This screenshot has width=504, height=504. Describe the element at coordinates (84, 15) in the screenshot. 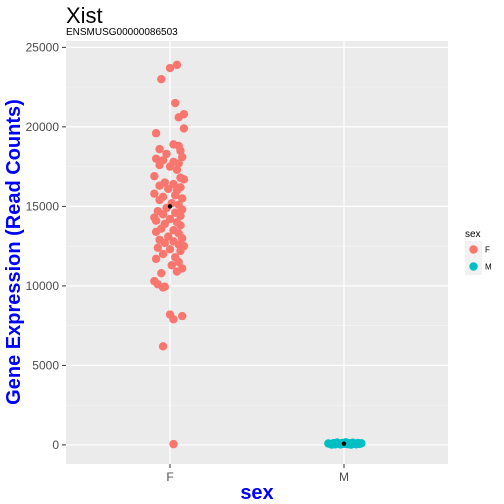

I see `chart-title: Xist` at that location.